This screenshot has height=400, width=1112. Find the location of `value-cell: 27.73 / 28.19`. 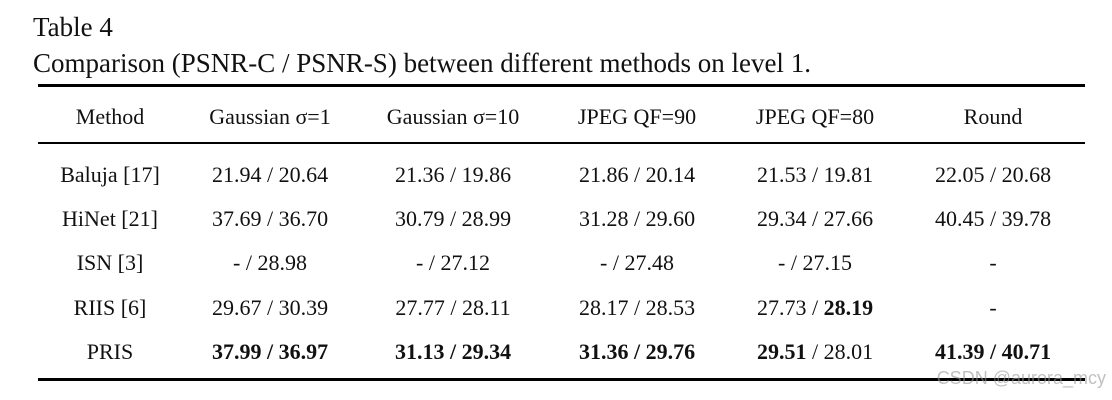

value-cell: 27.73 / 28.19 is located at coordinates (815, 308).